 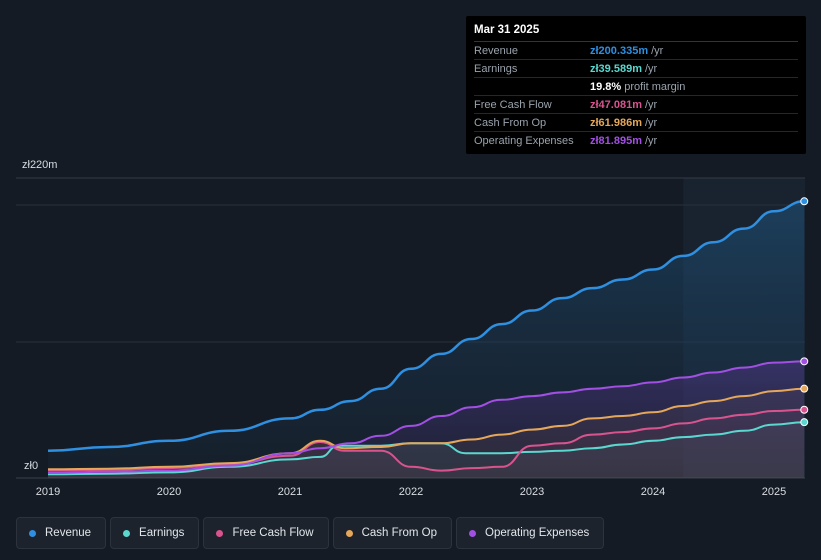 What do you see at coordinates (804, 201) in the screenshot?
I see `revenue-end-point` at bounding box center [804, 201].